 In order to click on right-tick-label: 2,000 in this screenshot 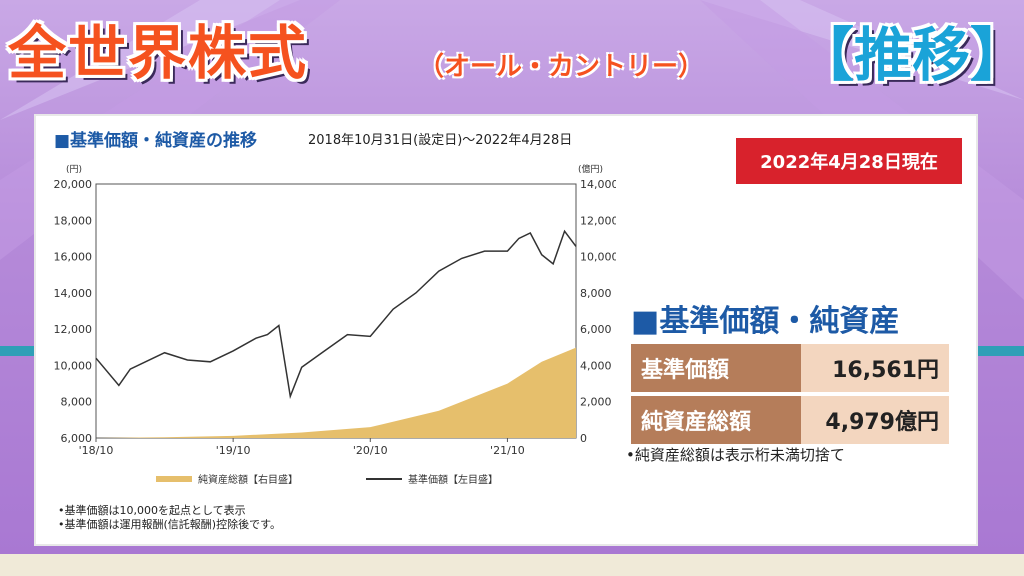, I will do `click(596, 402)`.